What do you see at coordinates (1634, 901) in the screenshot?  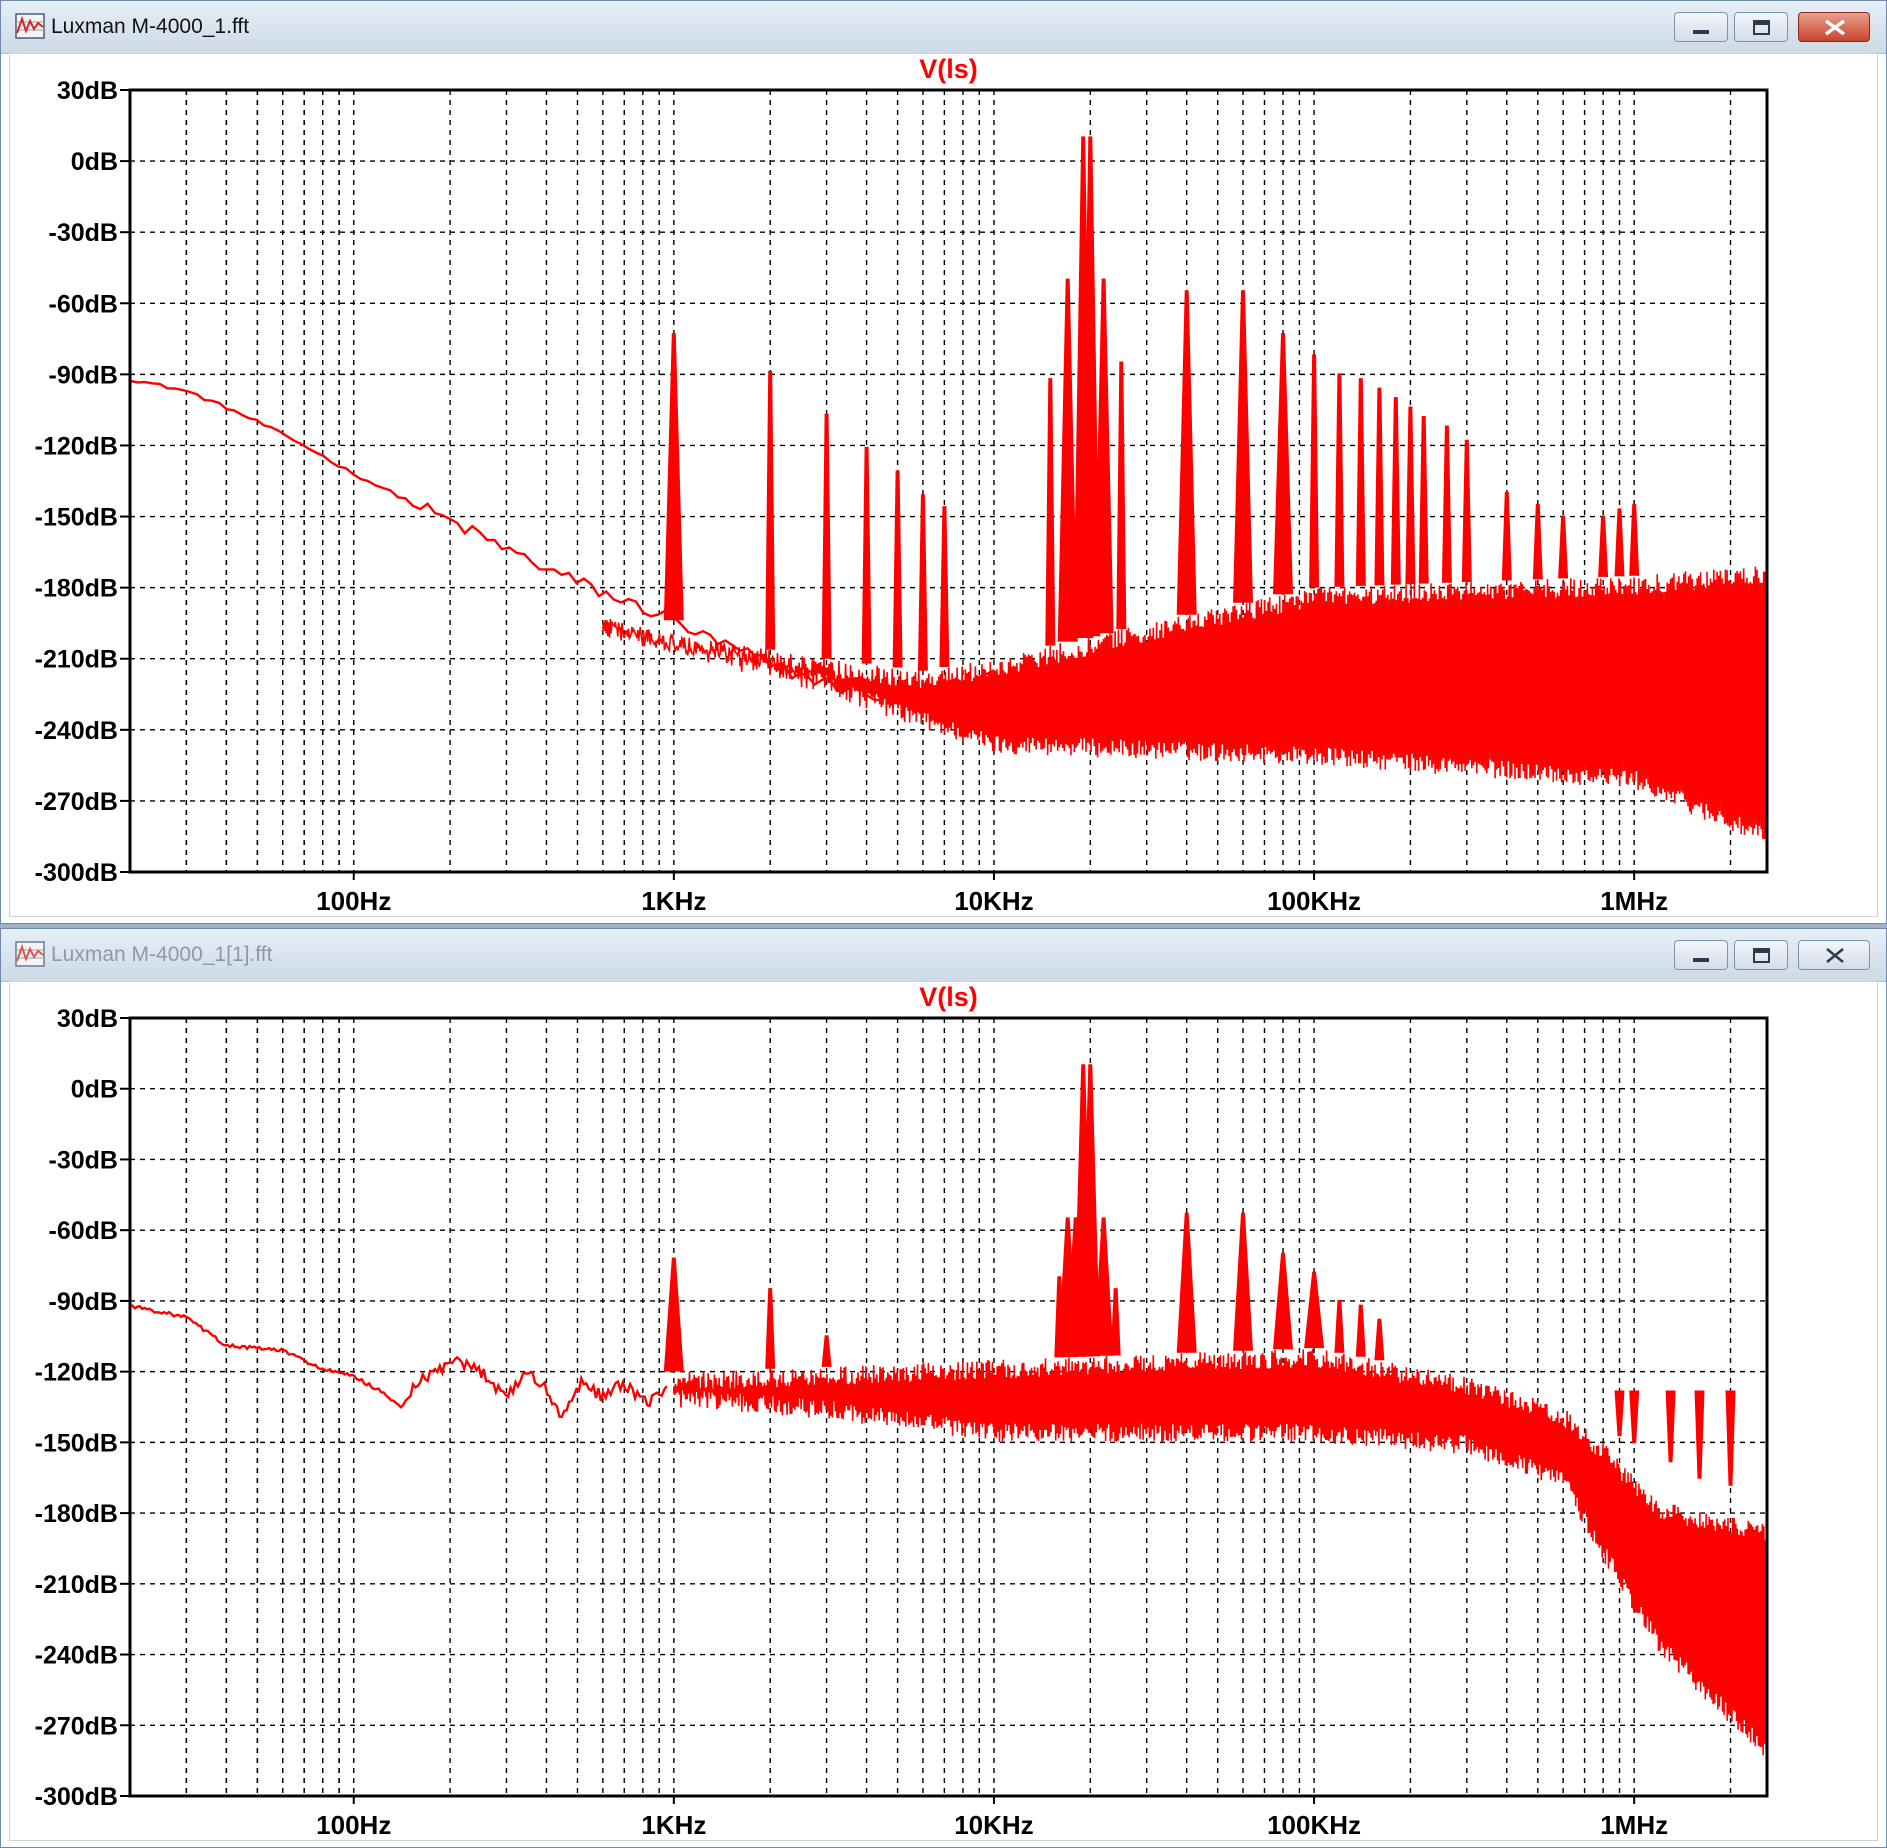 I see `x-tick-label: 1MHz` at bounding box center [1634, 901].